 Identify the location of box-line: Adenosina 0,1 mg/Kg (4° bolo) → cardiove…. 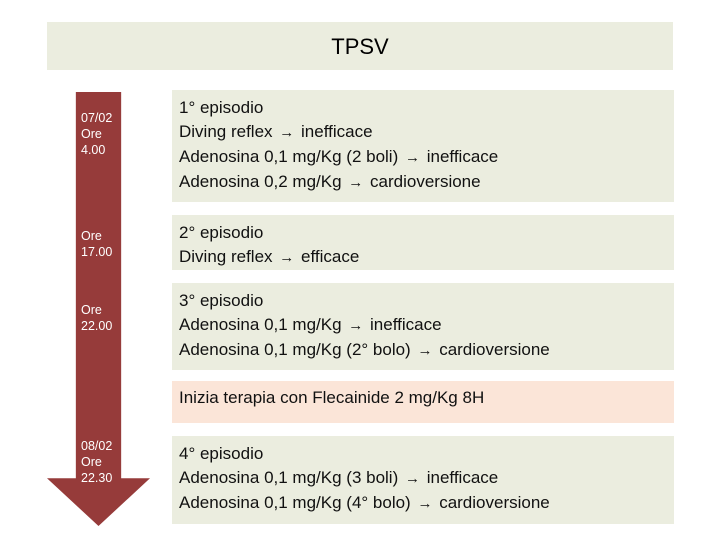
(364, 502).